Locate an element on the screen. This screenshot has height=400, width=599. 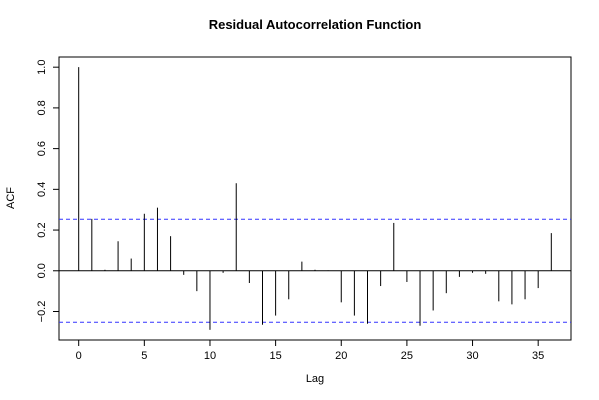
y-tick-label: 0.8 is located at coordinates (42, 107).